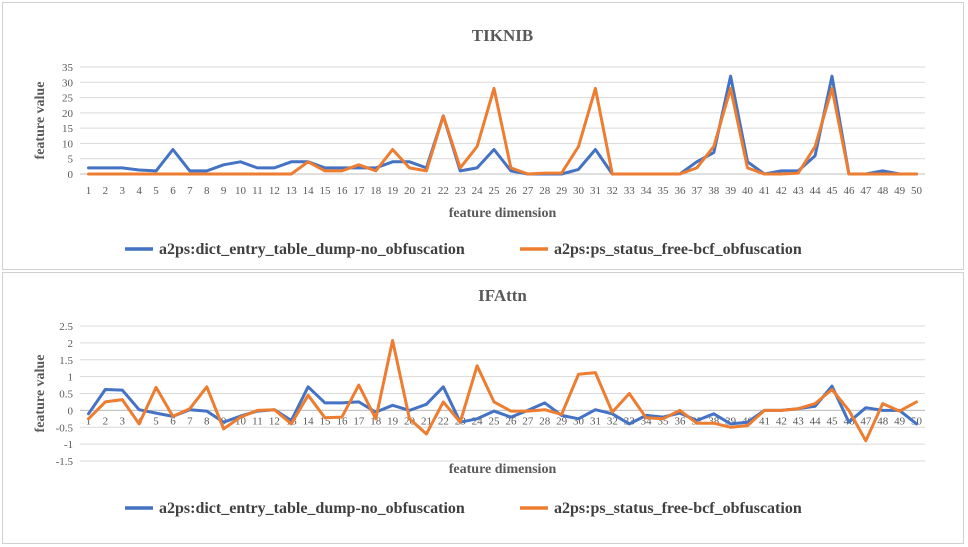 The image size is (968, 547). I want to click on x-tick-label: 50, so click(917, 421).